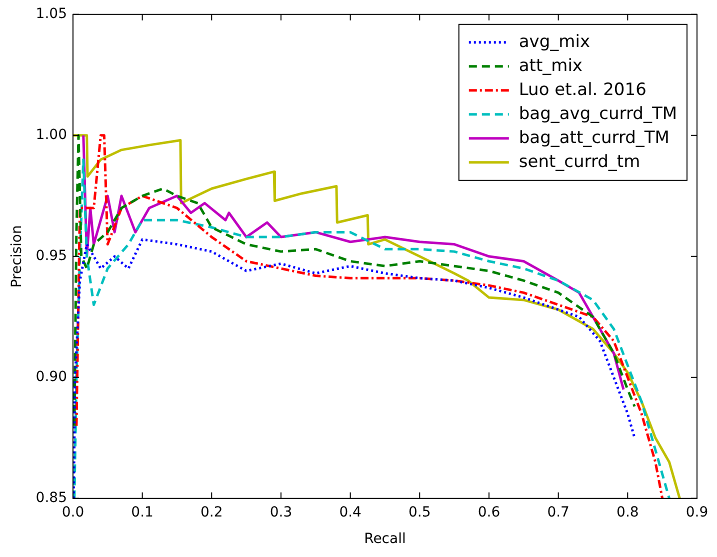 This screenshot has height=557, width=717. What do you see at coordinates (51, 256) in the screenshot?
I see `y-tick-label: 0.95` at bounding box center [51, 256].